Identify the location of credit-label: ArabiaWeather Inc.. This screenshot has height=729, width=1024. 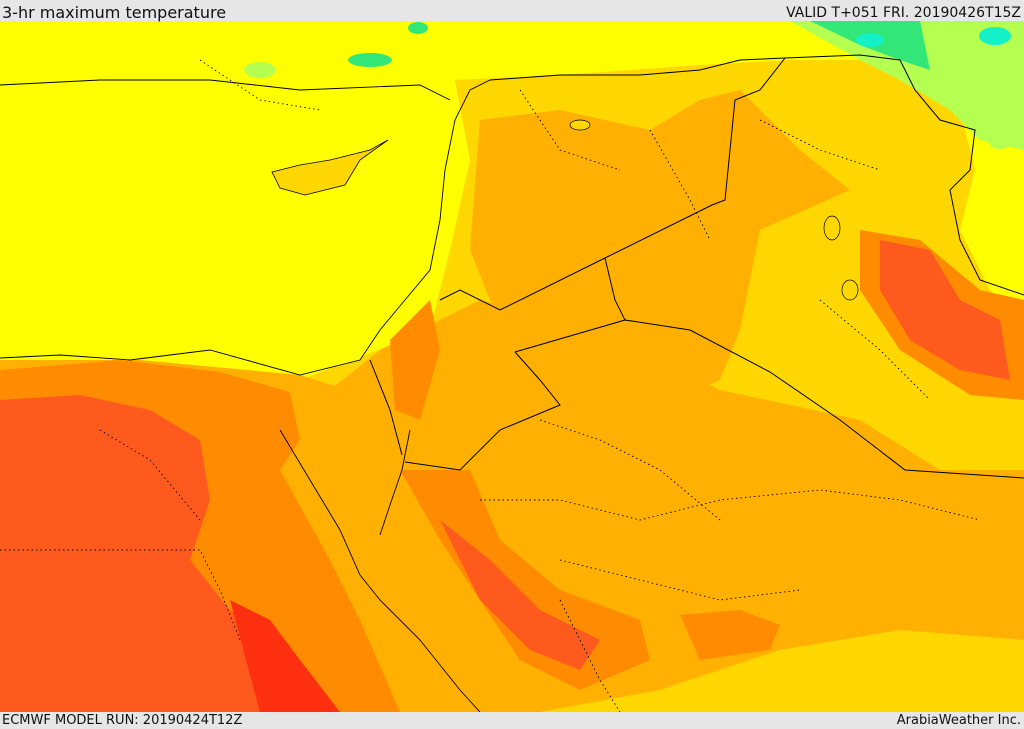
(958, 720).